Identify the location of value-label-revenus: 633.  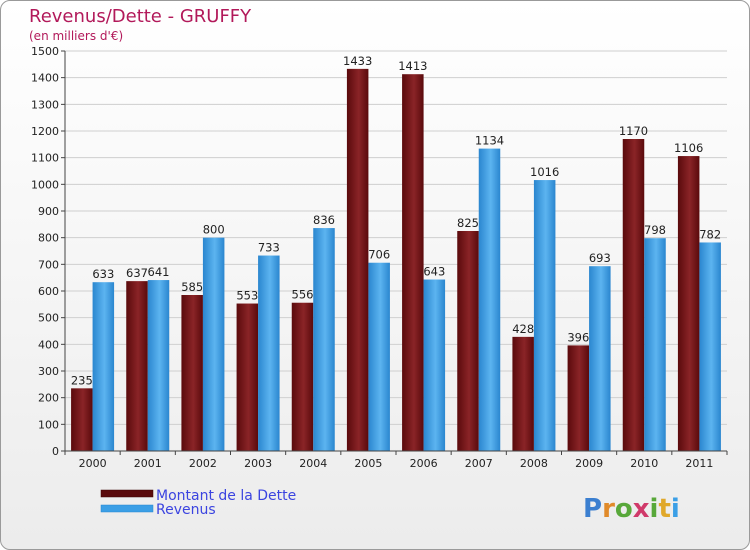
(103, 274).